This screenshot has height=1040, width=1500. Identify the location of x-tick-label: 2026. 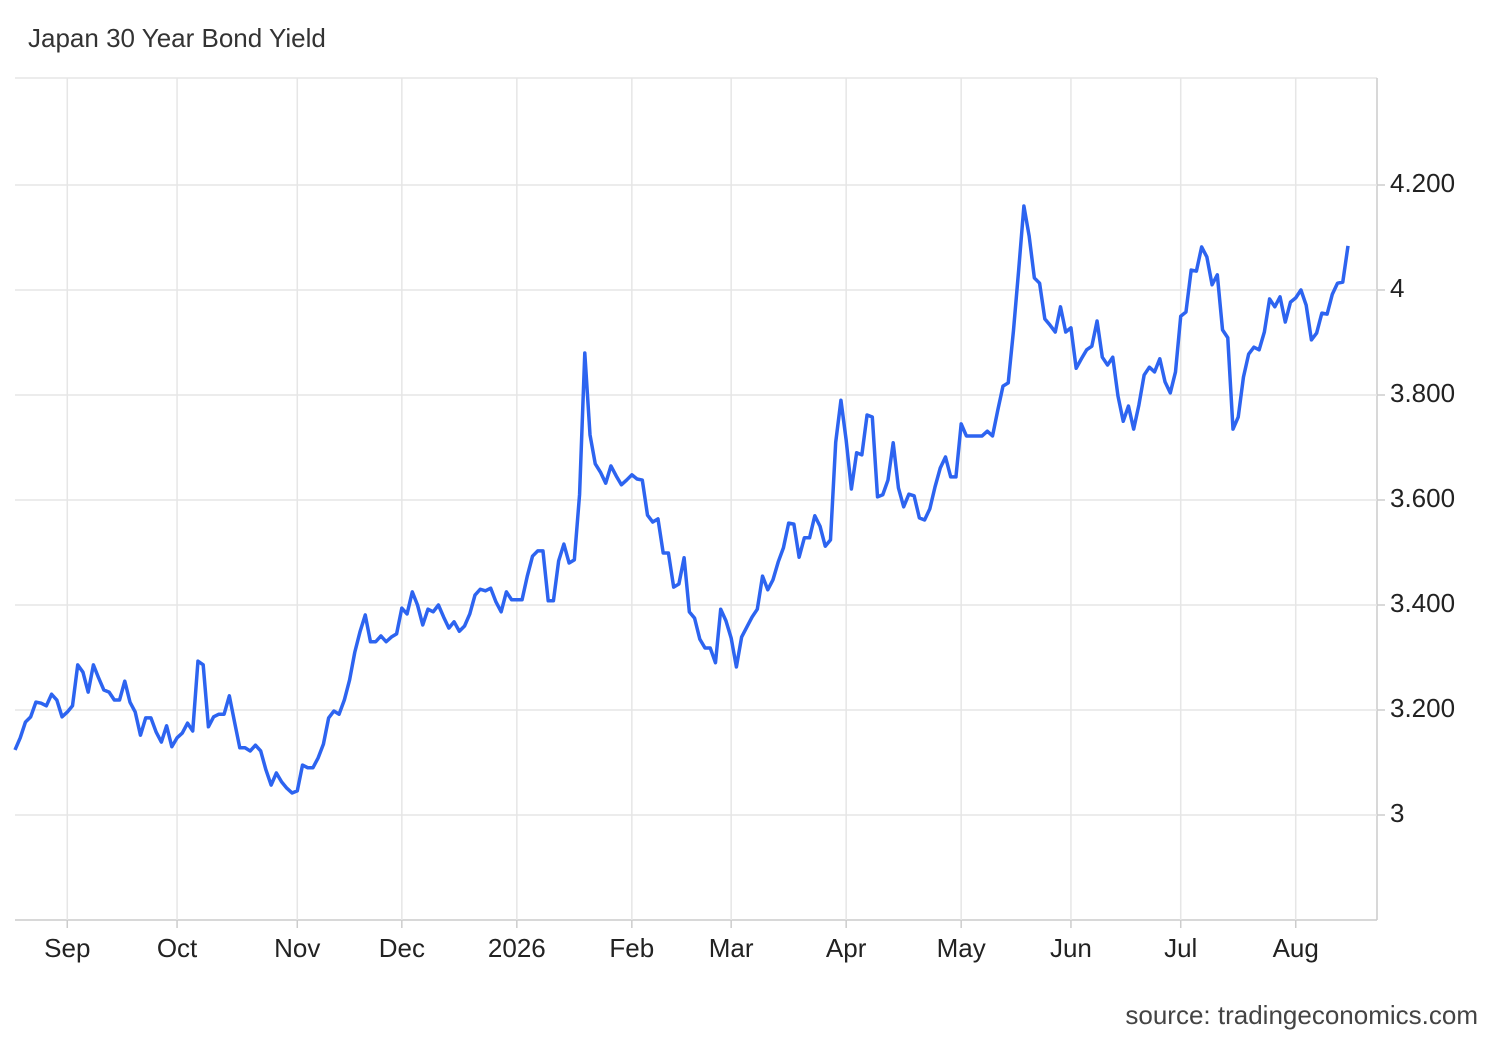
(517, 948).